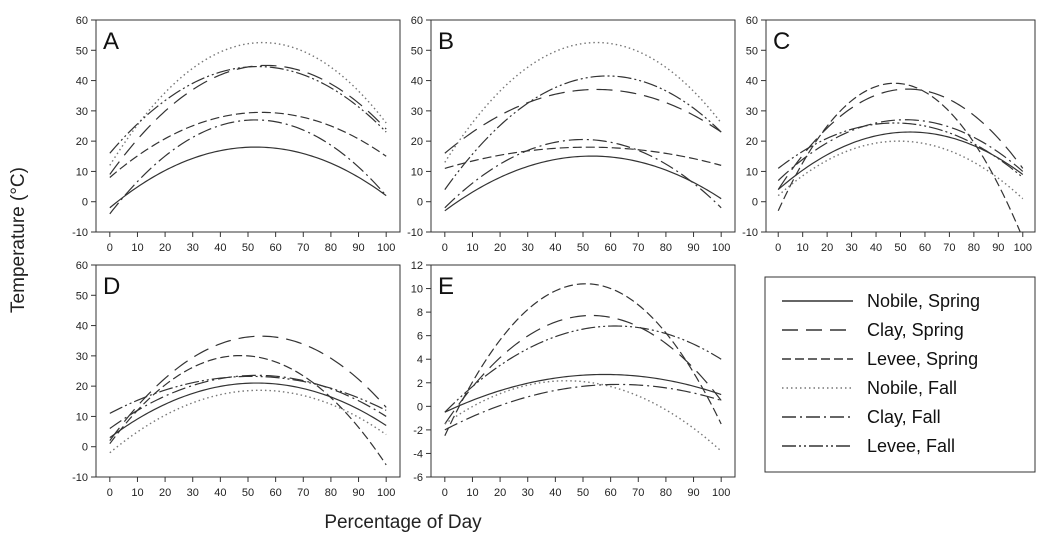  I want to click on panel-b: -10 0 10 20 30 40 50 60 0 10 20 30 40 50 60 70 80 90 100 B, so click(571, 134).